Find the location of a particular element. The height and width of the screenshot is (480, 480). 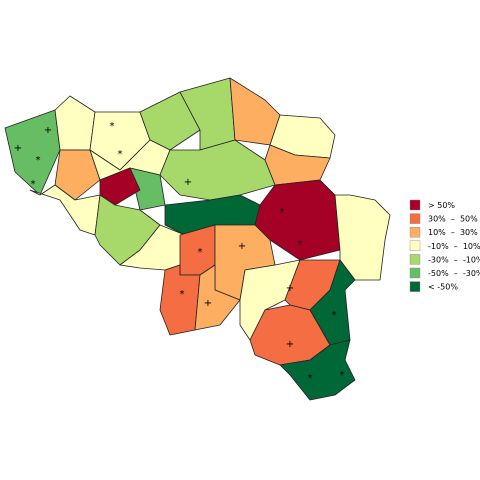

legend-label: -30% – -10% is located at coordinates (454, 259).